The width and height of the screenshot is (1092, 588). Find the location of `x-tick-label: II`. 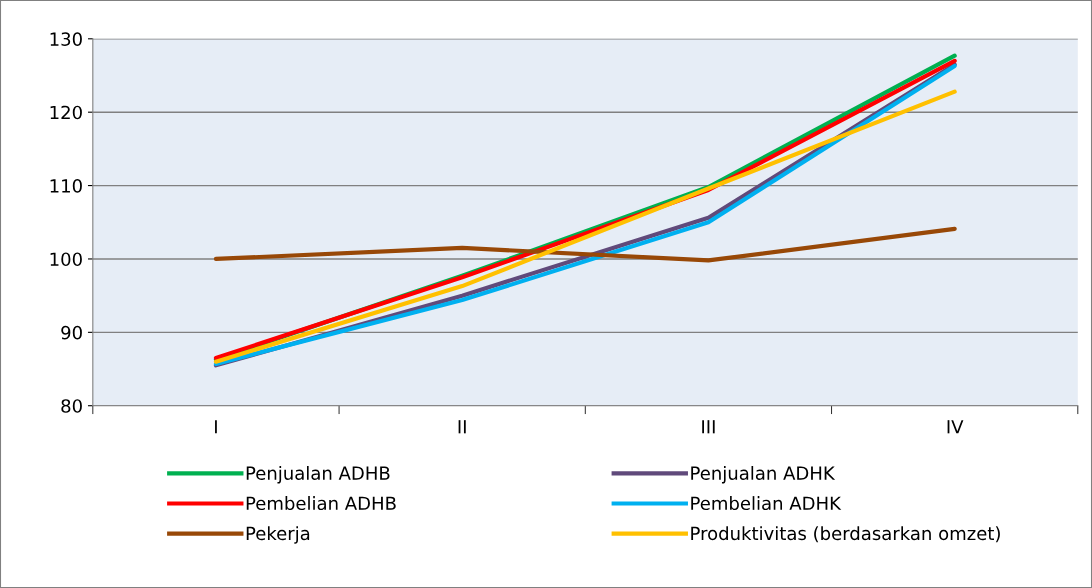

x-tick-label: II is located at coordinates (462, 427).